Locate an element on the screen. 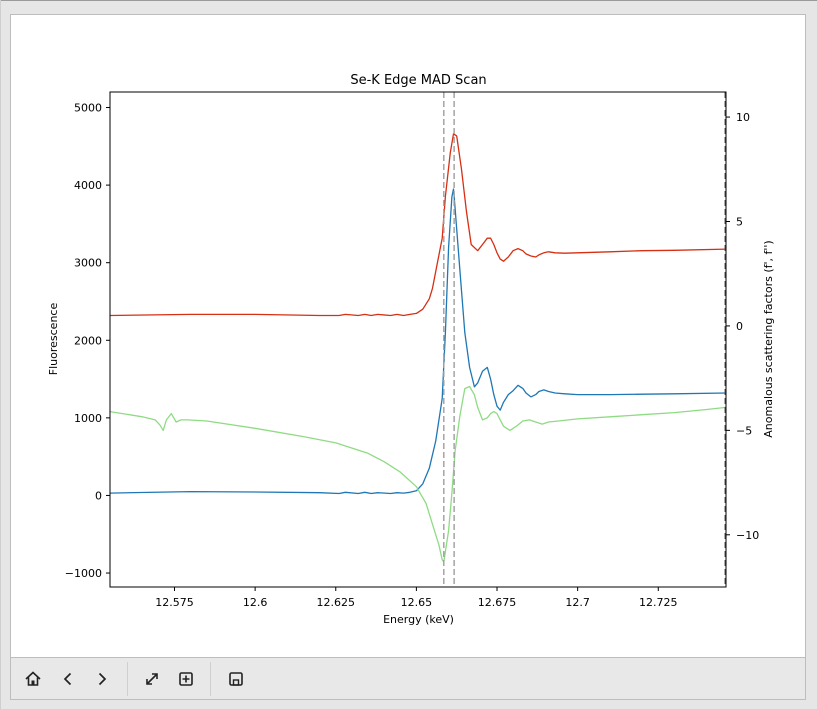 The width and height of the screenshot is (817, 709). x-tick-label: 12.575 is located at coordinates (174, 602).